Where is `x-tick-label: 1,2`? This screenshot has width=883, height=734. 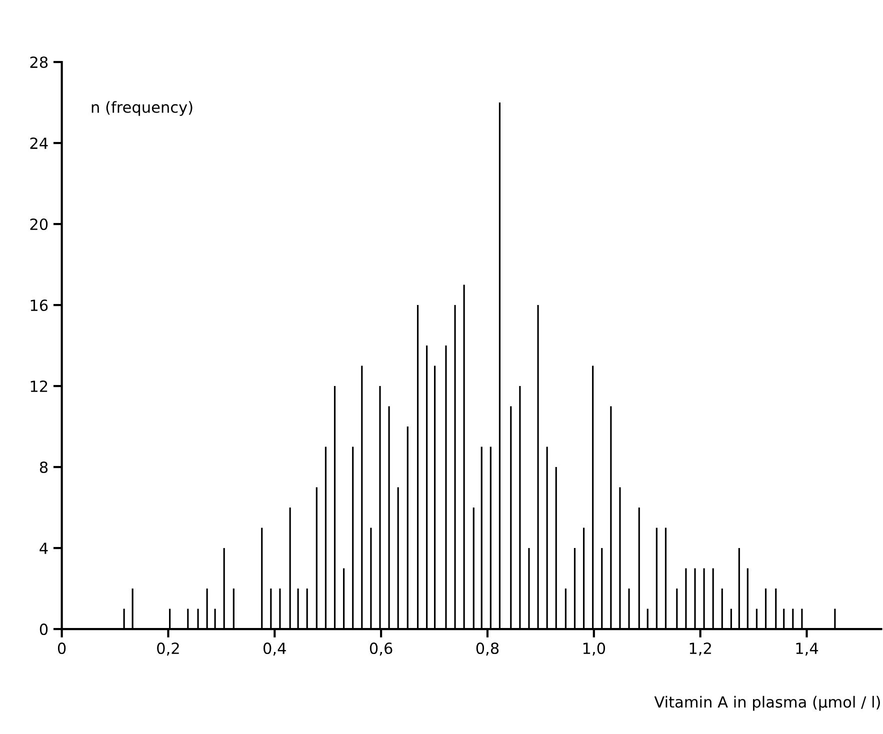
x-tick-label: 1,2 is located at coordinates (700, 649).